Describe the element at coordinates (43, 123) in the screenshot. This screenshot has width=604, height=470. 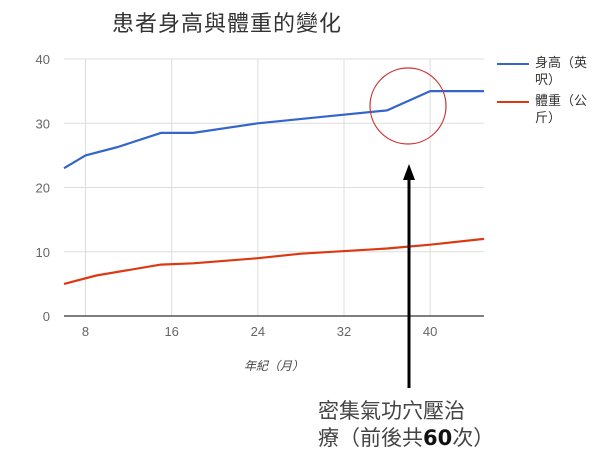
I see `y-tick-label: 30` at that location.